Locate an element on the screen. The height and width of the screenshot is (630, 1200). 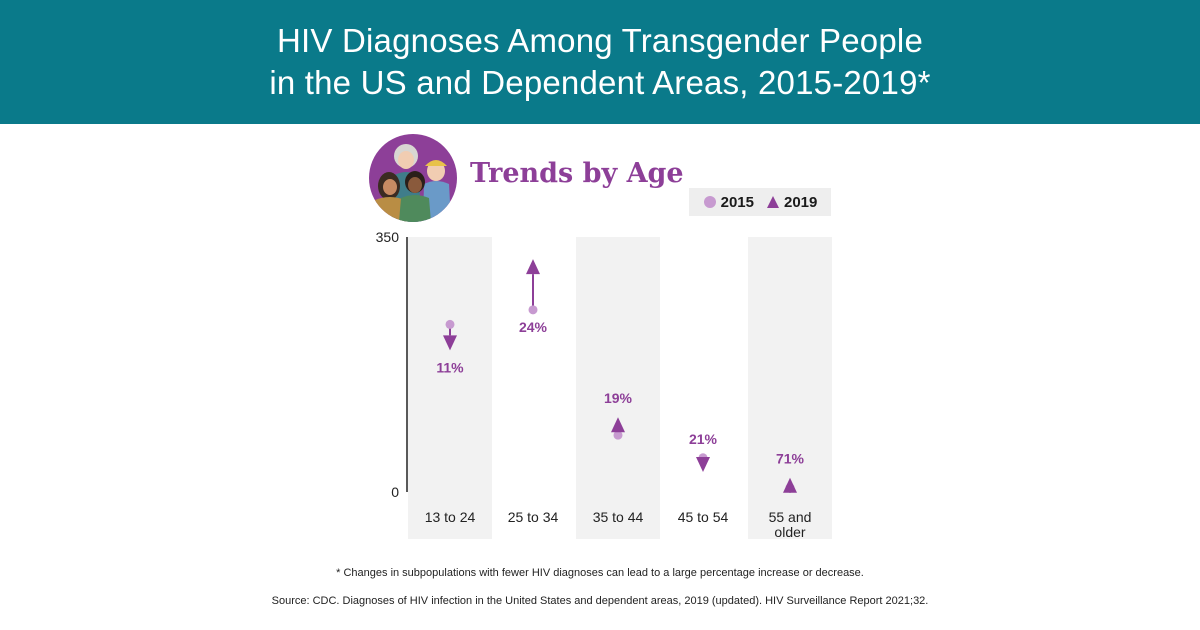
x-tick-label: 13 to 24 is located at coordinates (450, 517).